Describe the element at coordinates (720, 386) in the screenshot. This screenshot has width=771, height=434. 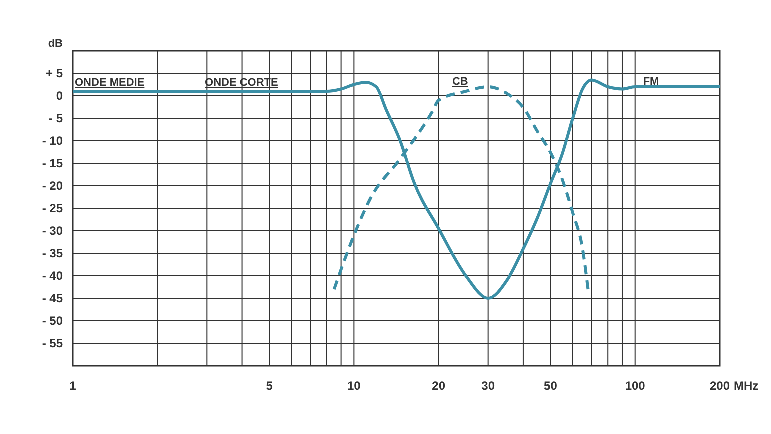
I see `x-tick-label: 200` at that location.